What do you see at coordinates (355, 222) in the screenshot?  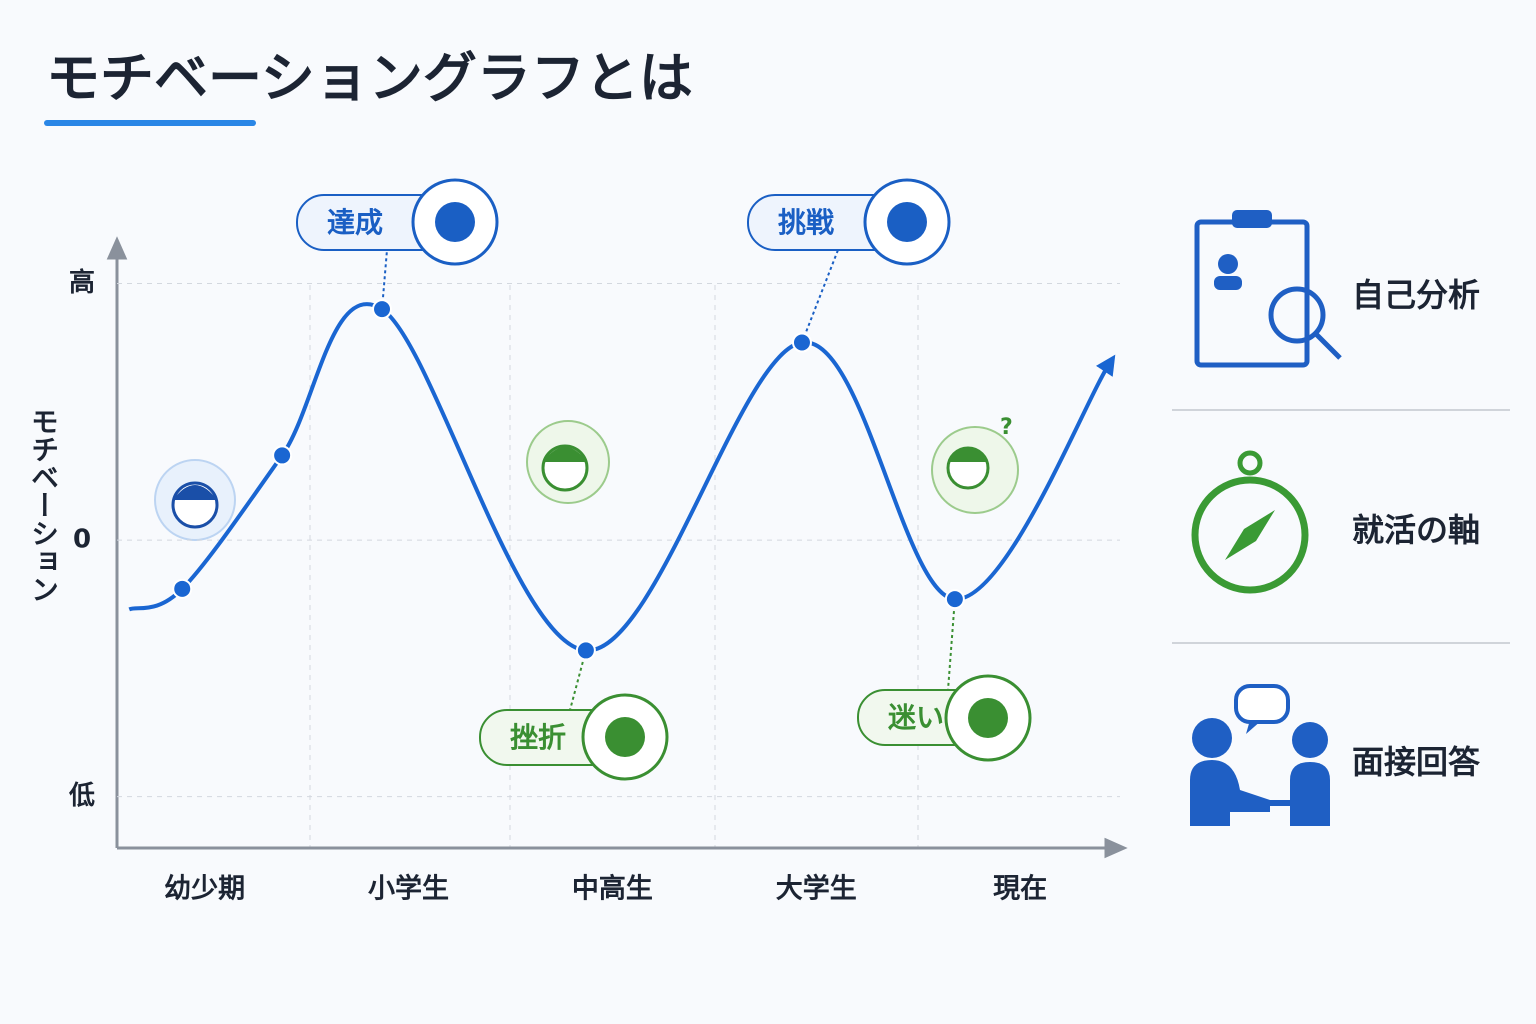 I see `annotation-label: 達成` at bounding box center [355, 222].